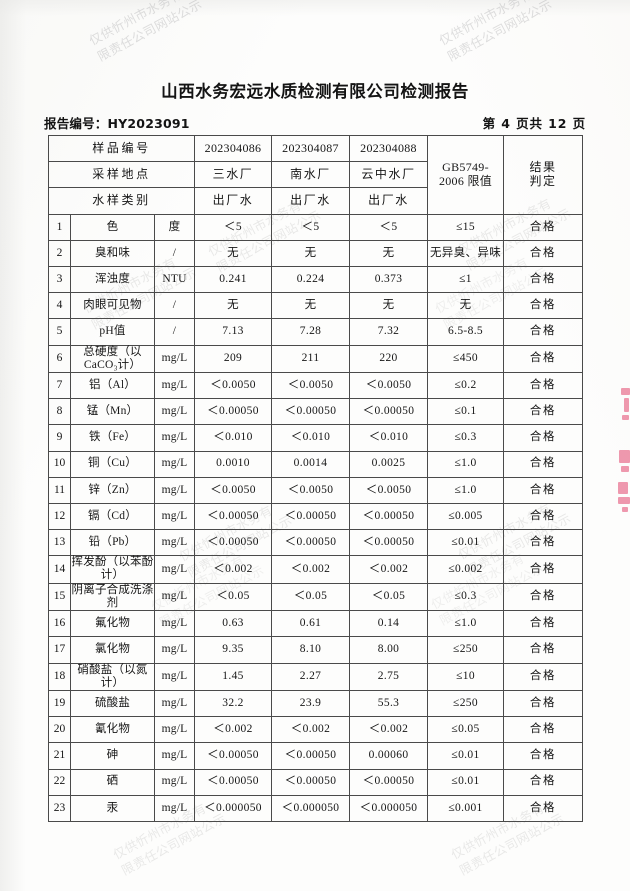 The image size is (630, 891). What do you see at coordinates (311, 650) in the screenshot?
I see `row-value-2: 8.10` at bounding box center [311, 650].